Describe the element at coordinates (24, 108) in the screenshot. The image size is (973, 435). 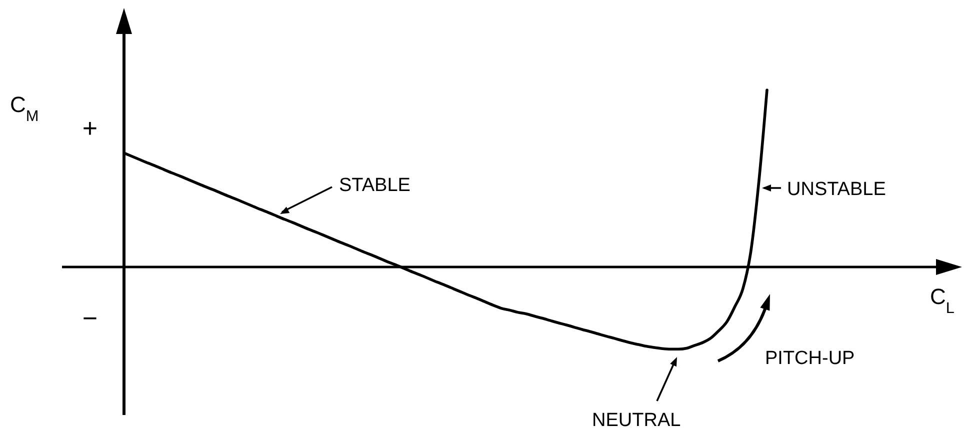
I see `y-axis-title: C$_{M}$` at that location.